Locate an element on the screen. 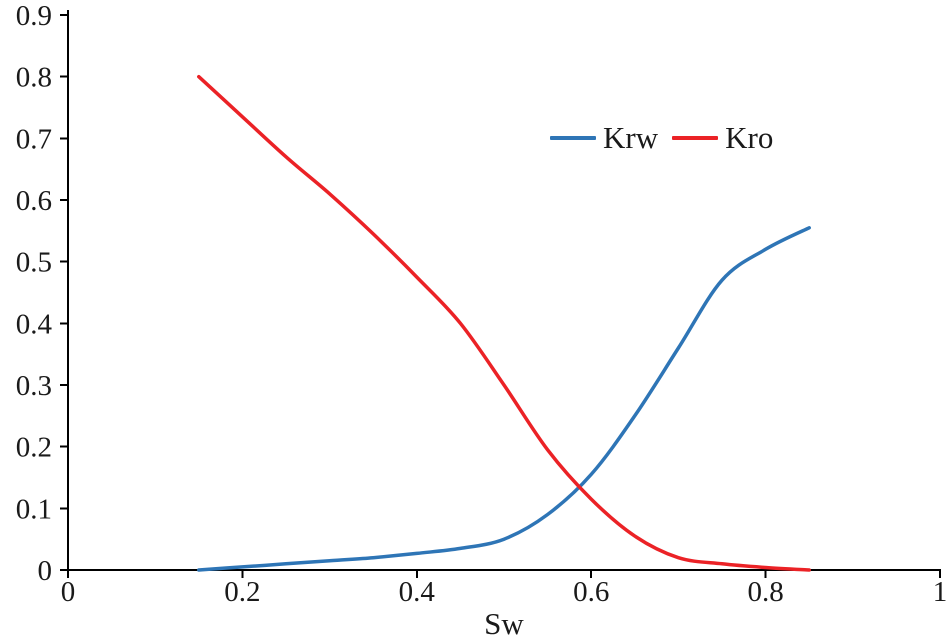 The image size is (950, 644). y-tick-label: 0.9 is located at coordinates (34, 16).